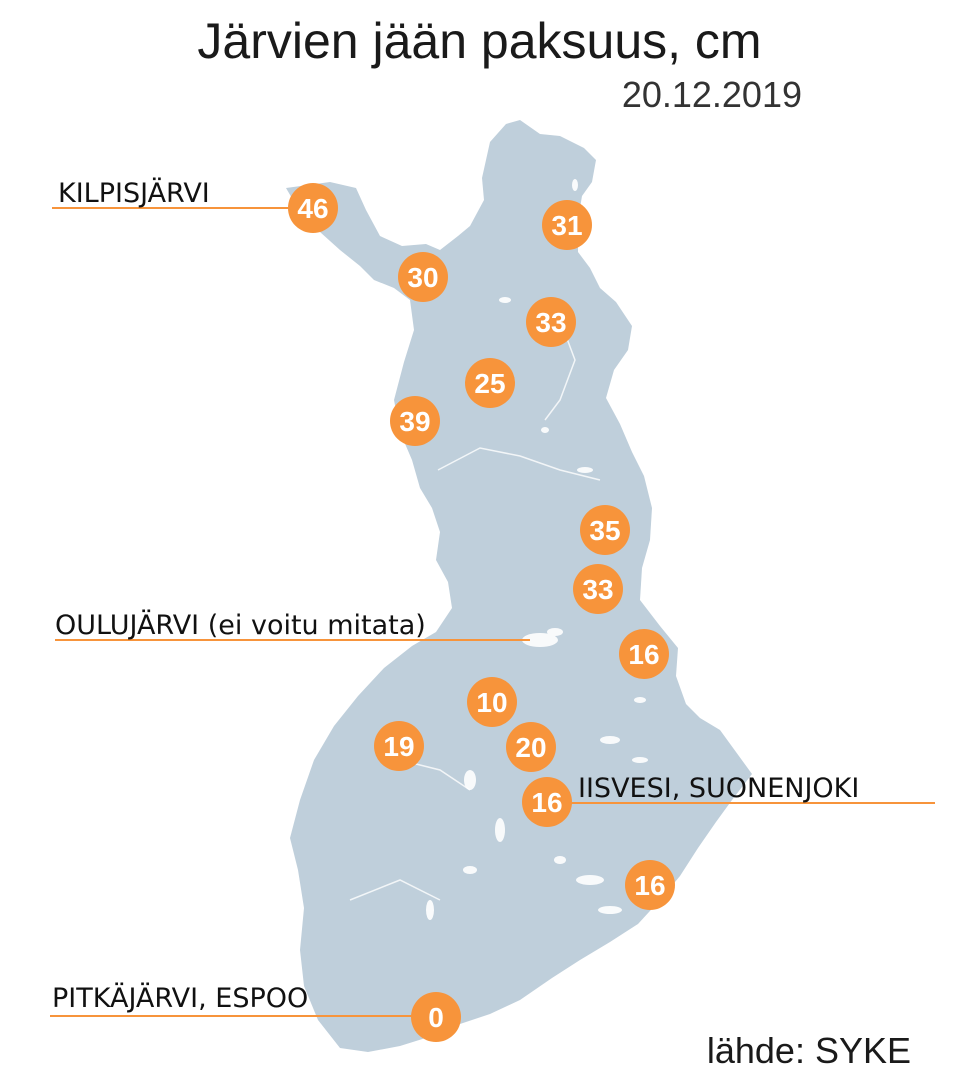  I want to click on station-marker-north-east-1: 31, so click(567, 225).